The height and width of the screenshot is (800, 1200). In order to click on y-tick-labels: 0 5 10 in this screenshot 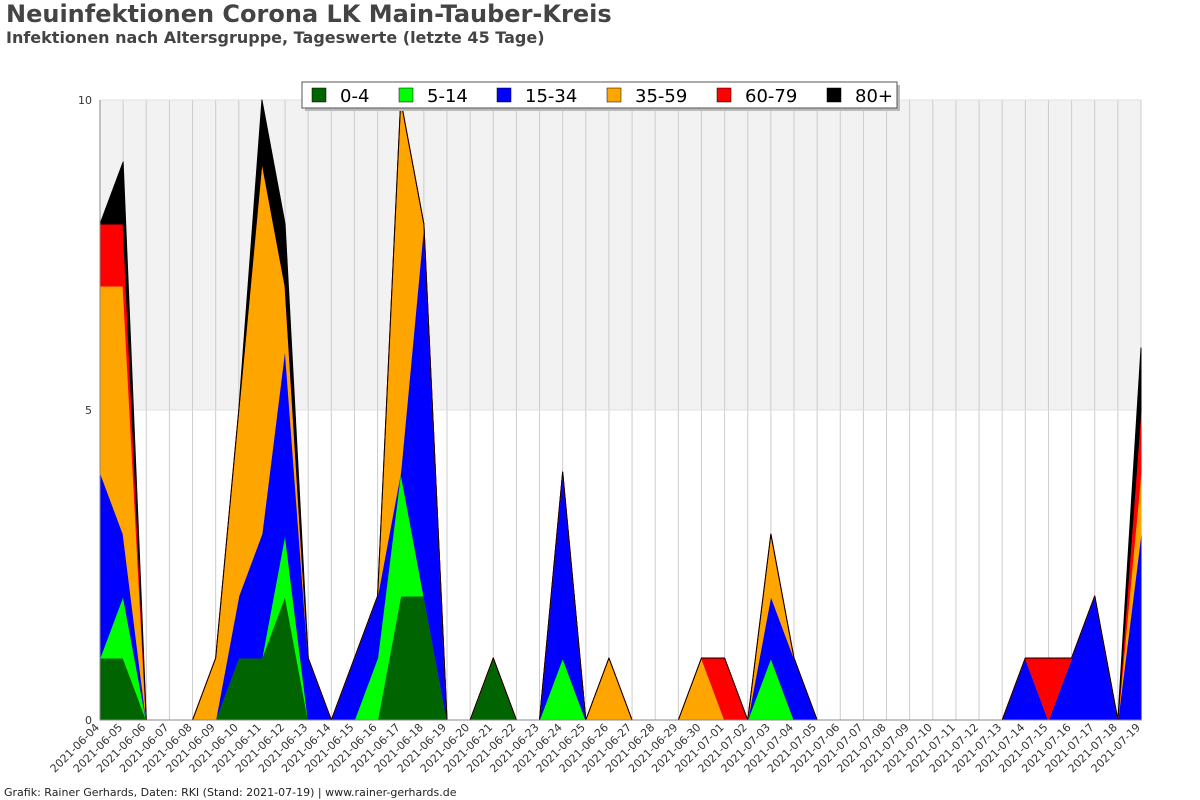, I will do `click(85, 410)`.